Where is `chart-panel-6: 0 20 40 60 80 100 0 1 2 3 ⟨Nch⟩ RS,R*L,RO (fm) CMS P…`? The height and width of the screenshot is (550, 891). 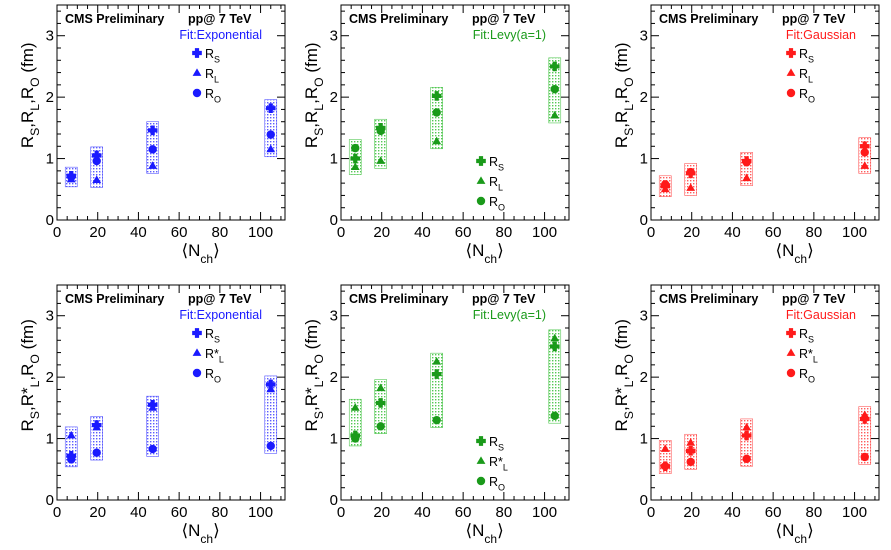
chart-panel-6: 0 20 40 60 80 100 0 1 2 3 ⟨Nch⟩ RS,R*L,RO (fm) CMS P… is located at coordinates (746, 415).